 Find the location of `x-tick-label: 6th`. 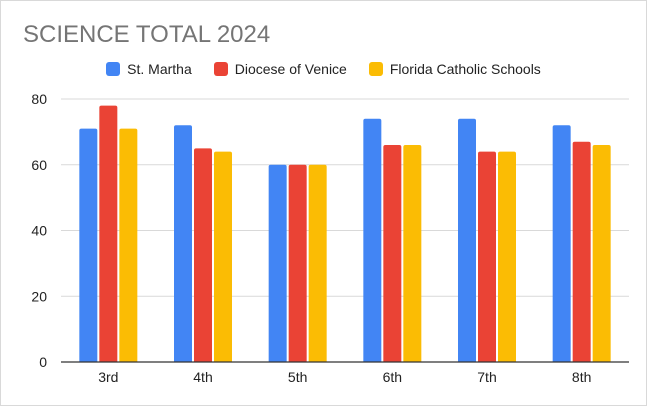

x-tick-label: 6th is located at coordinates (392, 377).